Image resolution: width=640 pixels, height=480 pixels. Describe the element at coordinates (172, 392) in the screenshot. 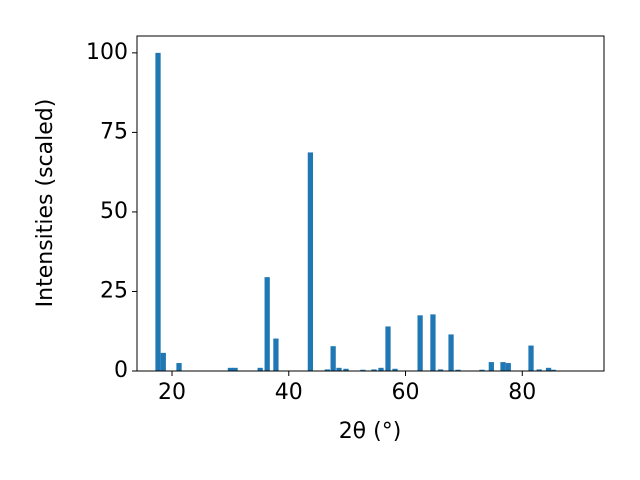

I see `x-tick-label: 20` at that location.